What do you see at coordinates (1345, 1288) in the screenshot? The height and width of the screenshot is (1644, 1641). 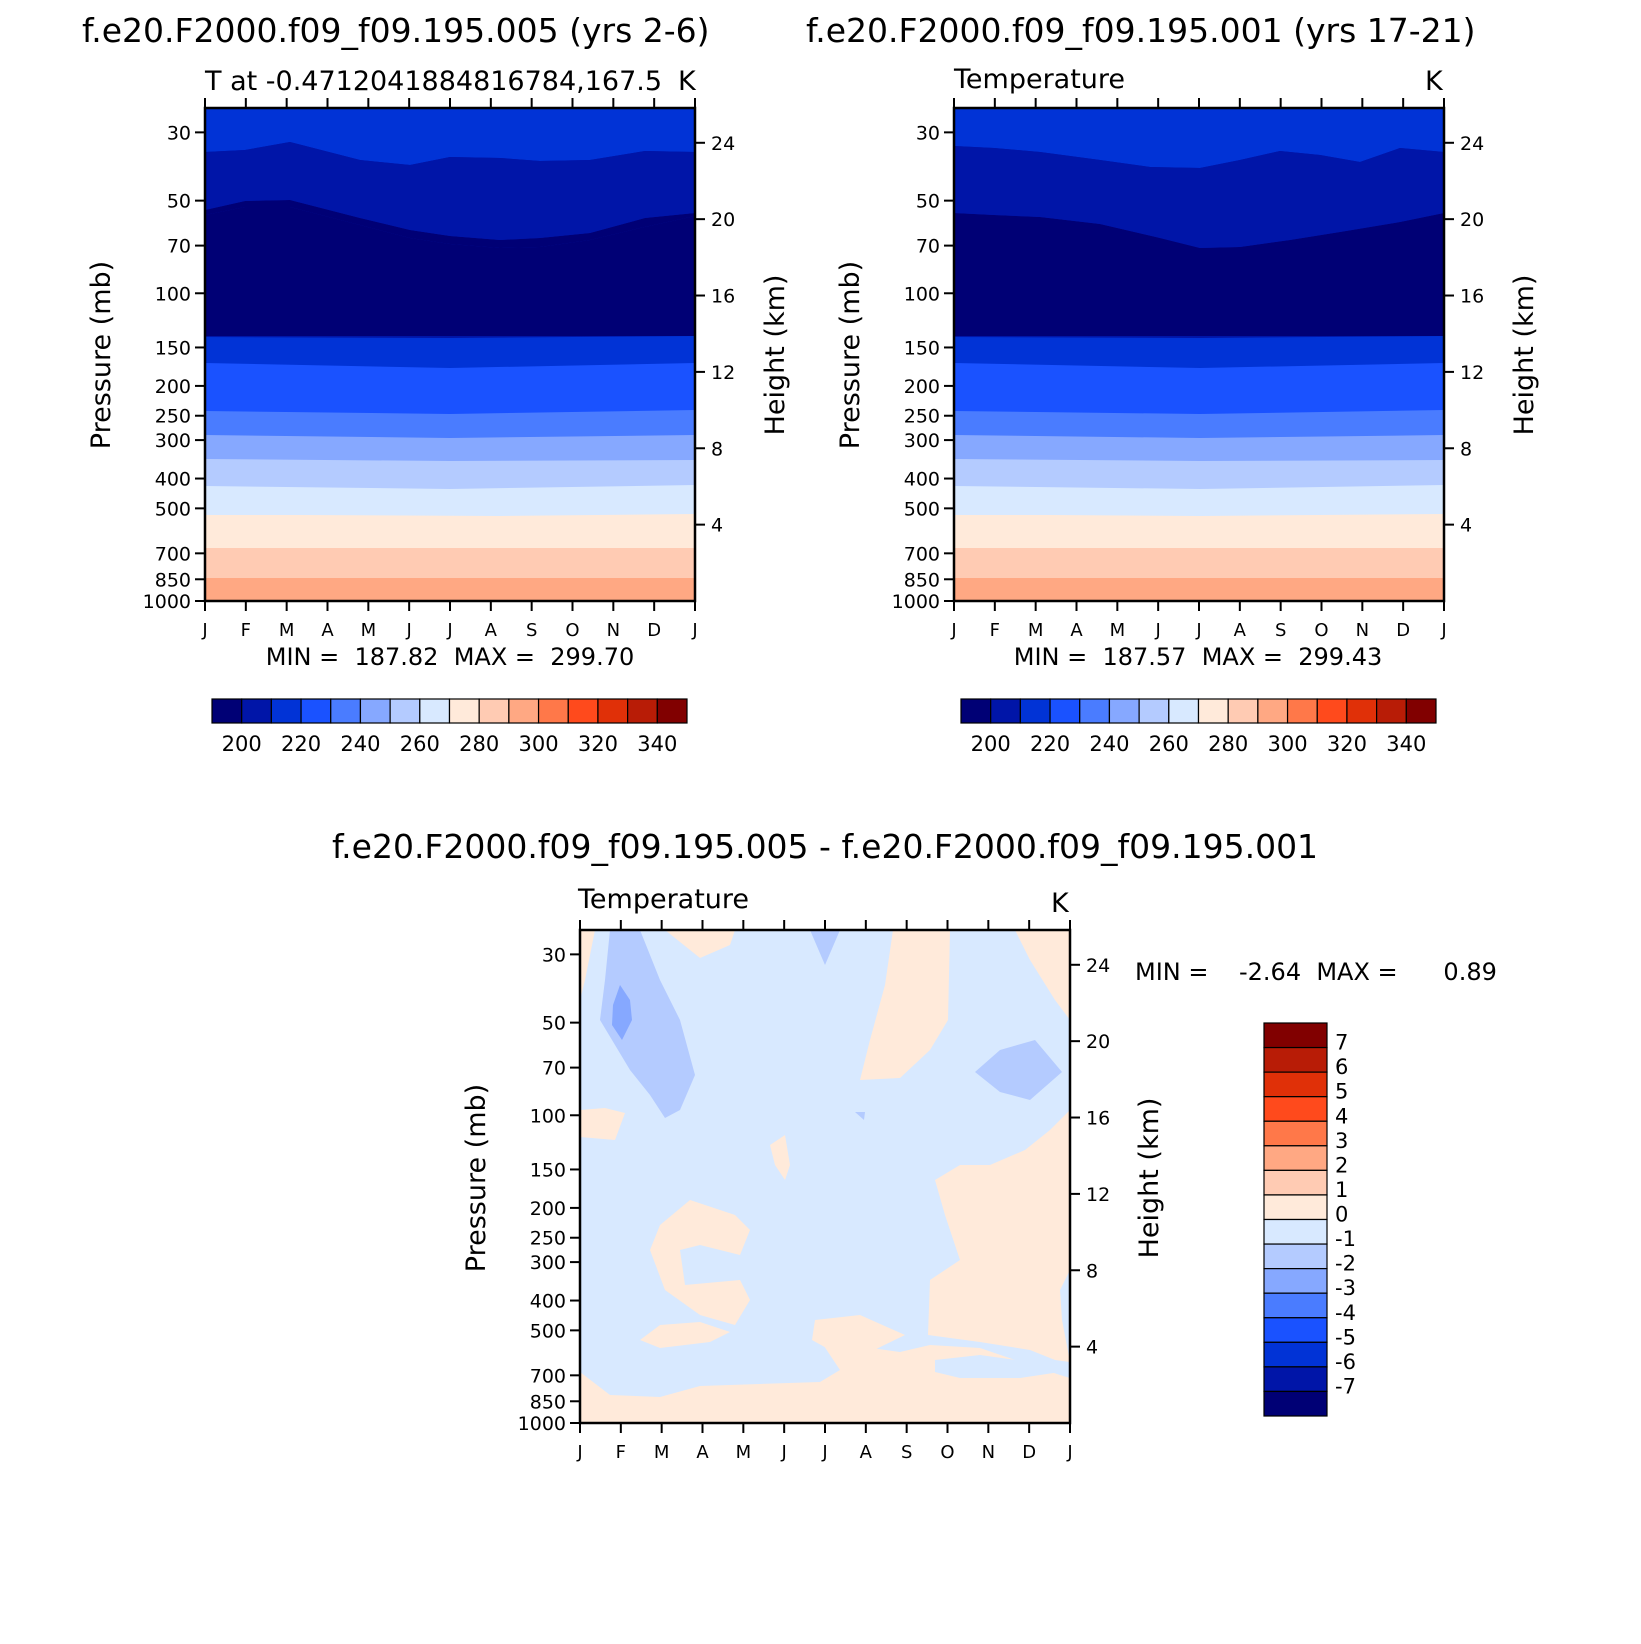 I see `colorbar-label: -3` at bounding box center [1345, 1288].